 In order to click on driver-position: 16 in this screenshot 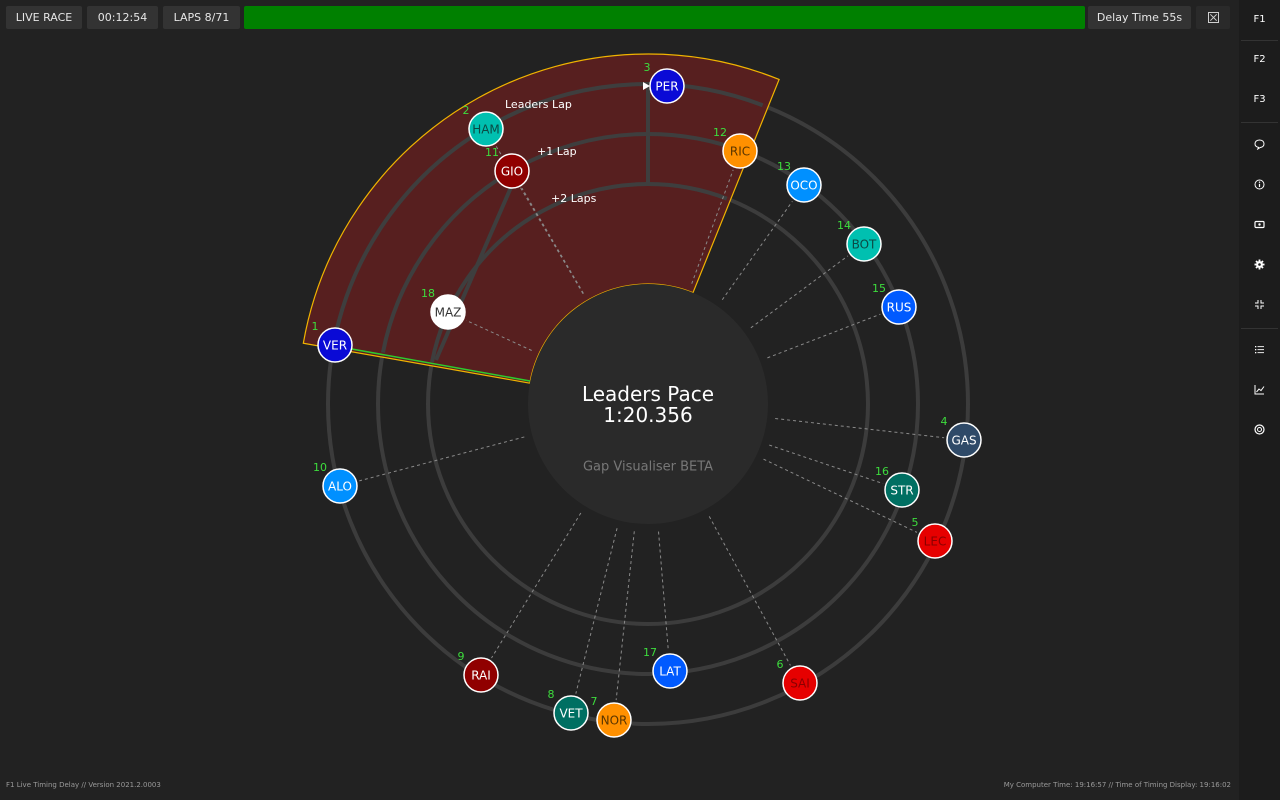, I will do `click(882, 471)`.